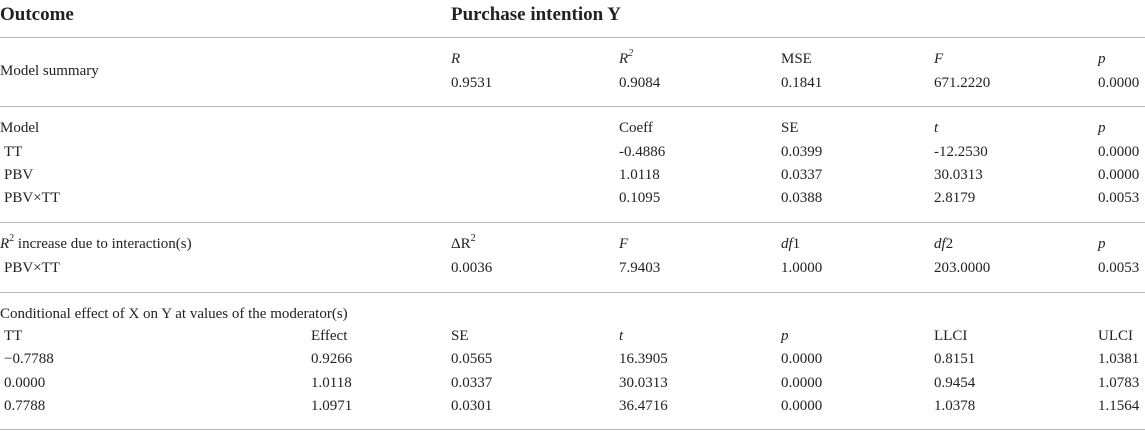  I want to click on col-ulci-header: ULCI, so click(1115, 336).